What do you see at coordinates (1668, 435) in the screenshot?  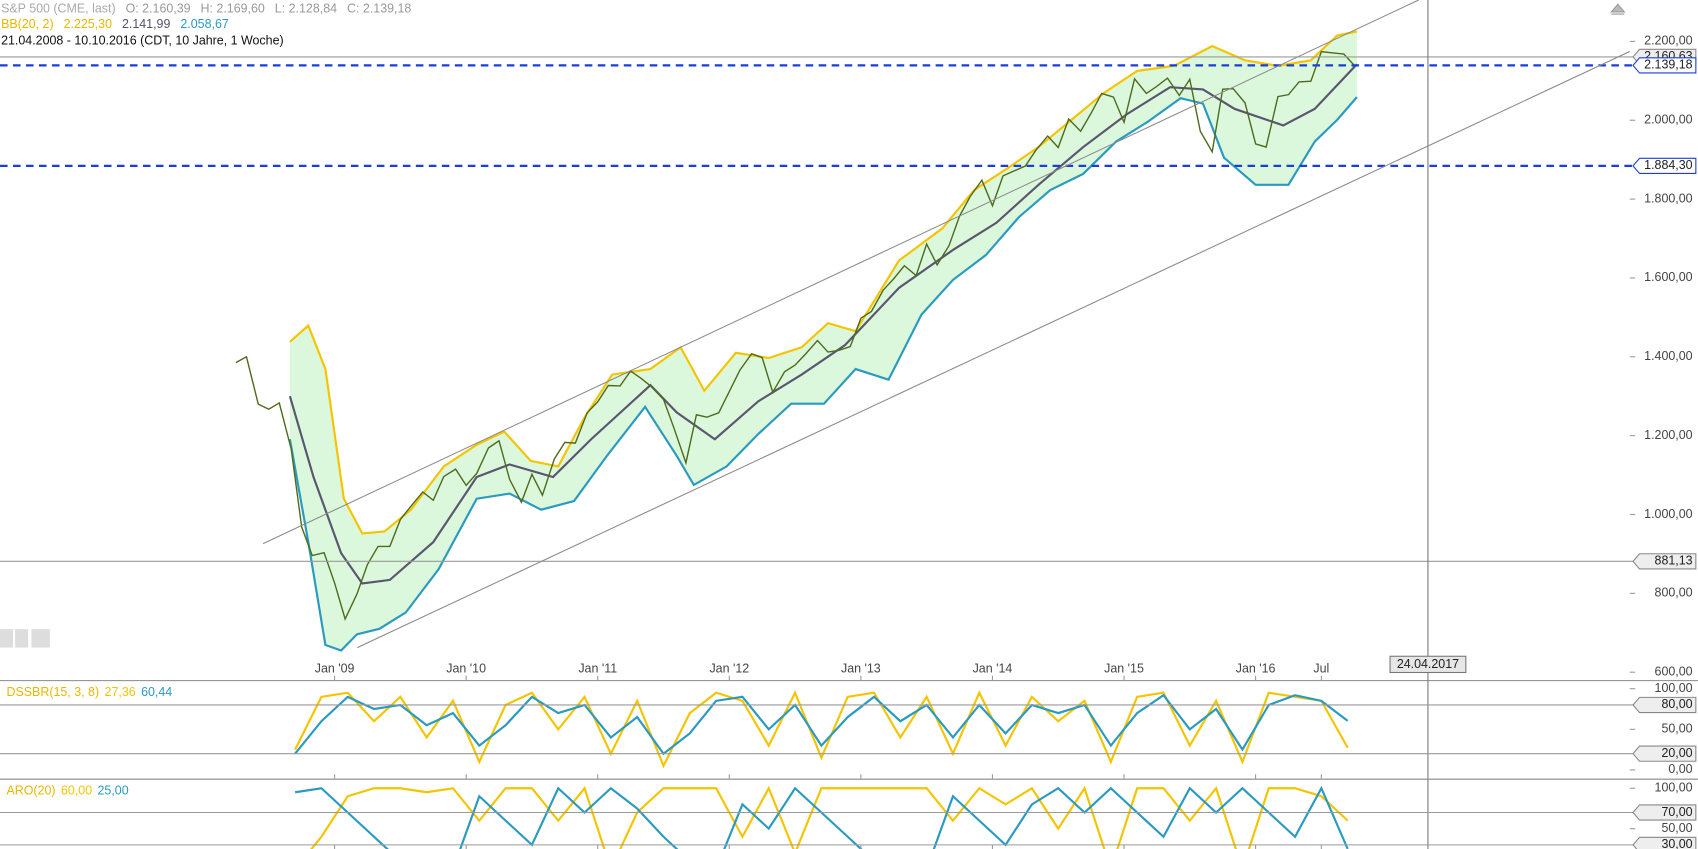 I see `y-tick-label: 1.200,00` at bounding box center [1668, 435].